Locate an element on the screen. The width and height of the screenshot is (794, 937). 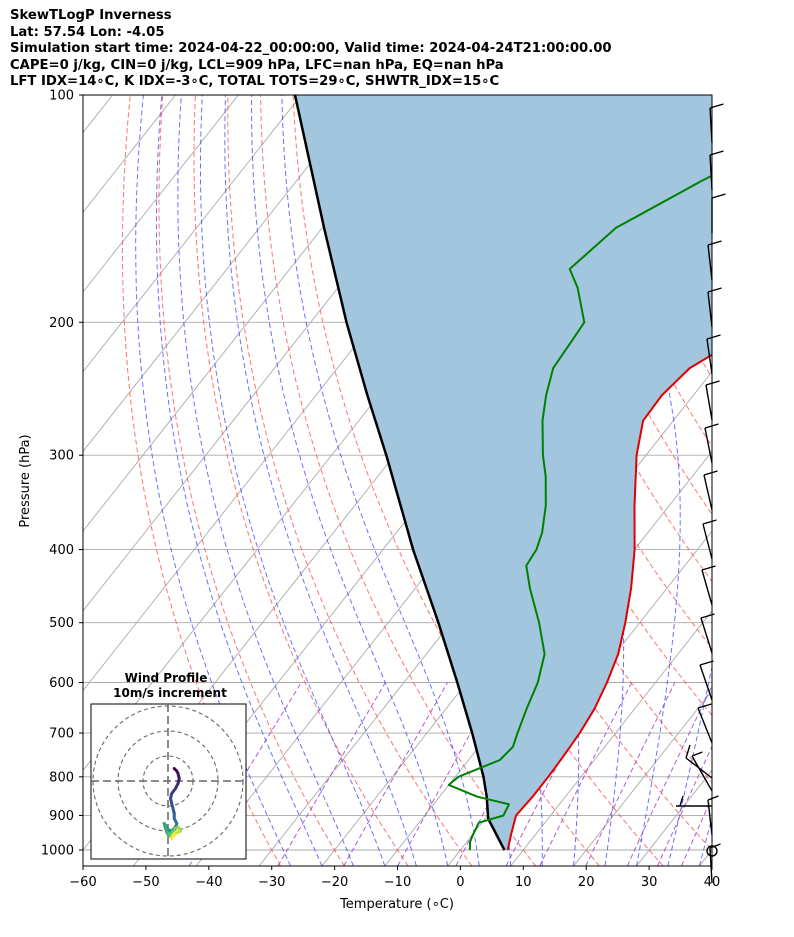
wind-barbs is located at coordinates (701, 493).